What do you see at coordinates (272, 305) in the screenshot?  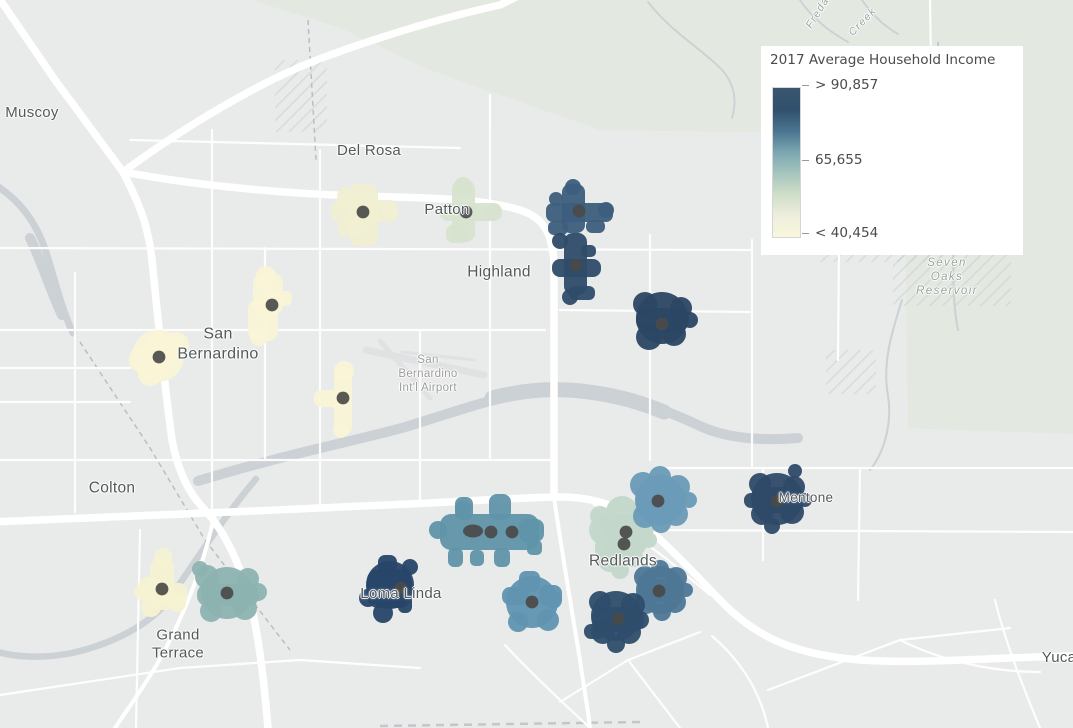 I see `centroid-dot-sb-north` at bounding box center [272, 305].